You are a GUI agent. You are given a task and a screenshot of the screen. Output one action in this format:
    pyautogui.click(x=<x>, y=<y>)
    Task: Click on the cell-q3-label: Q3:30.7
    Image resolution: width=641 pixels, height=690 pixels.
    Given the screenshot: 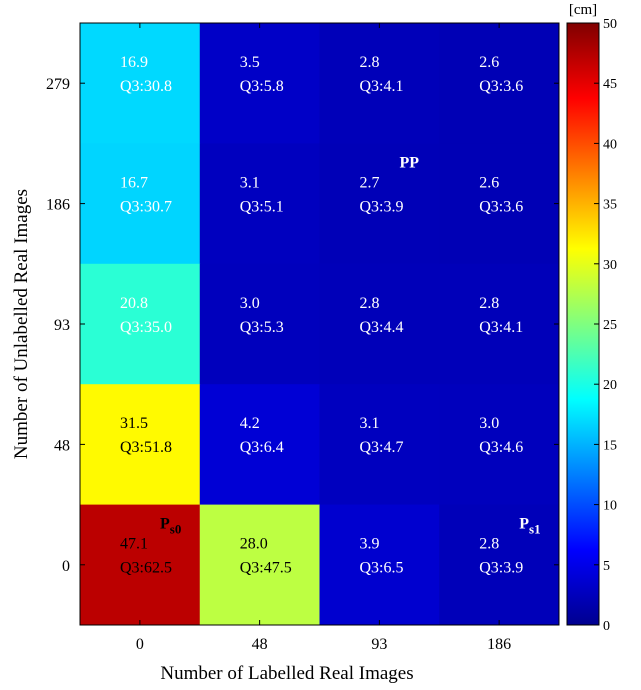 What is the action you would take?
    pyautogui.click(x=146, y=206)
    